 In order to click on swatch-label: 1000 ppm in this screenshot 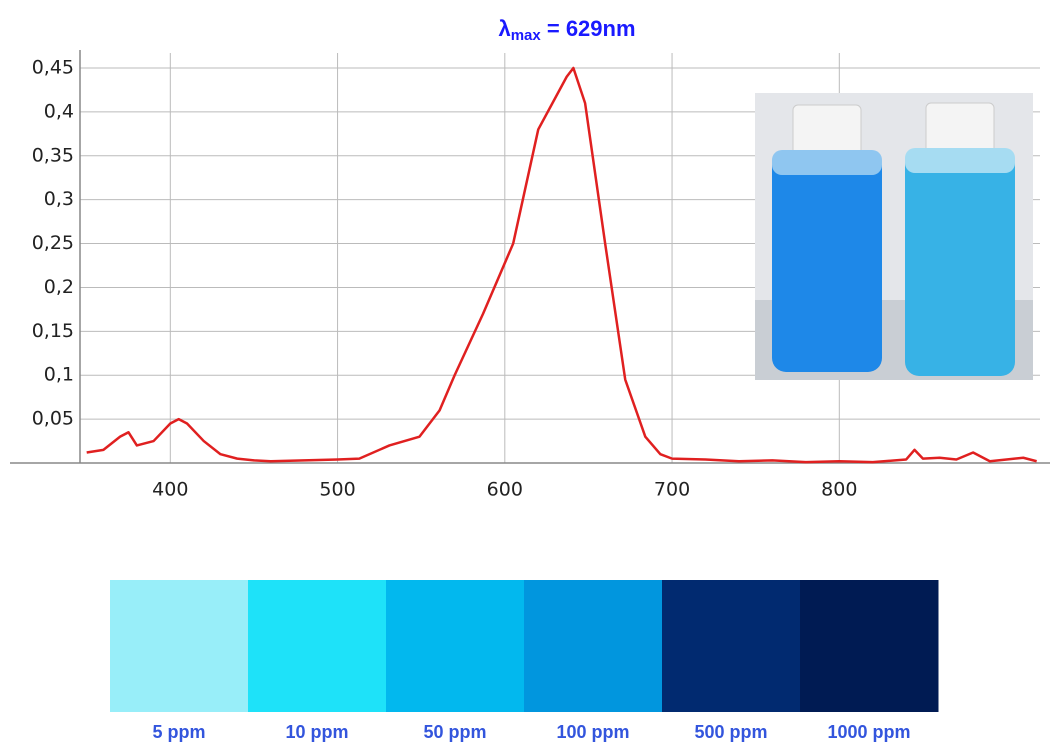, I will do `click(868, 732)`.